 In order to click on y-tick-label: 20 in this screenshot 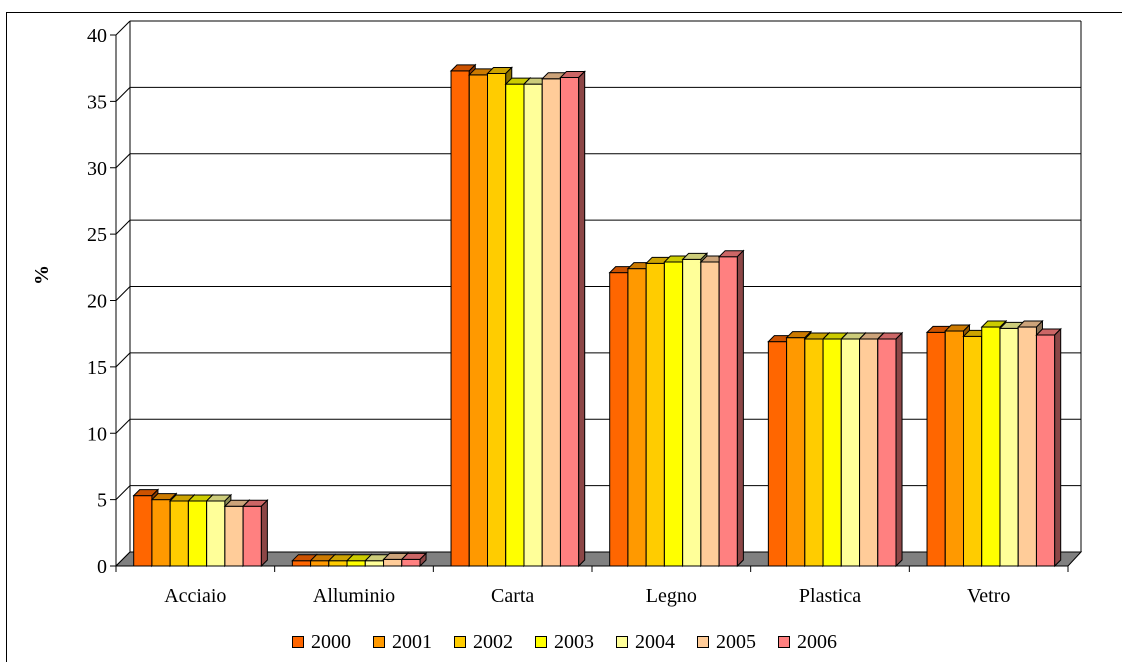, I will do `click(97, 302)`.